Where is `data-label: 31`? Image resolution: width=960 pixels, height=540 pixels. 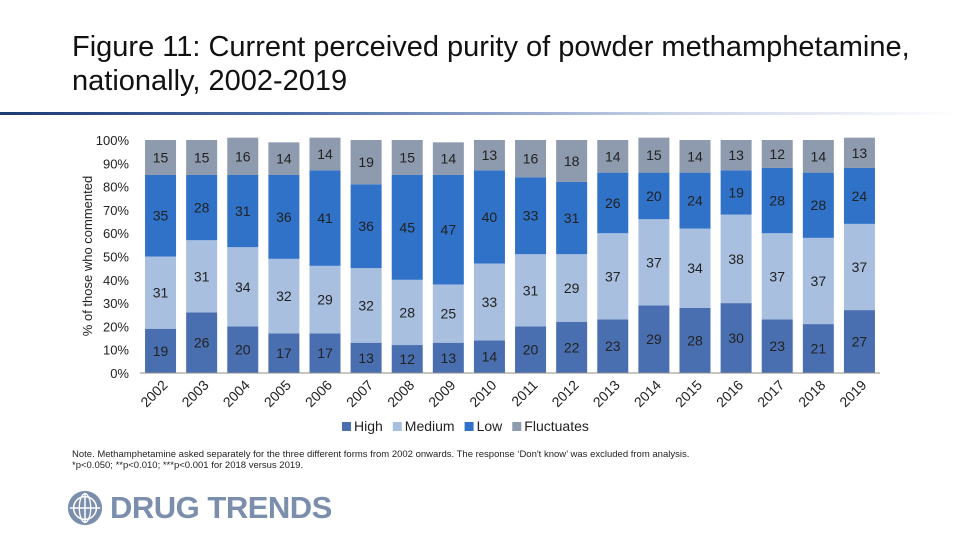 data-label: 31 is located at coordinates (202, 276).